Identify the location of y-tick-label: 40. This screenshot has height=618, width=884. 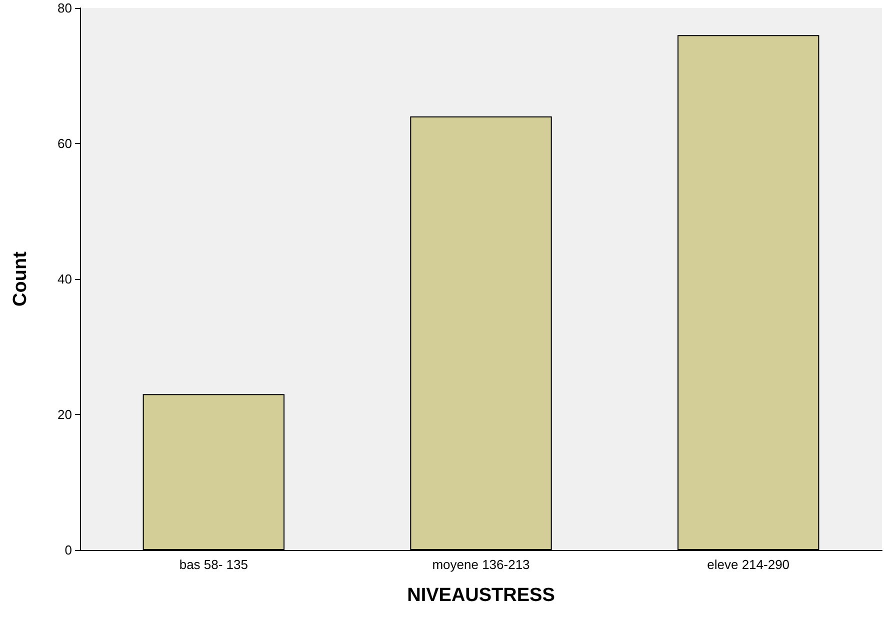
(65, 279).